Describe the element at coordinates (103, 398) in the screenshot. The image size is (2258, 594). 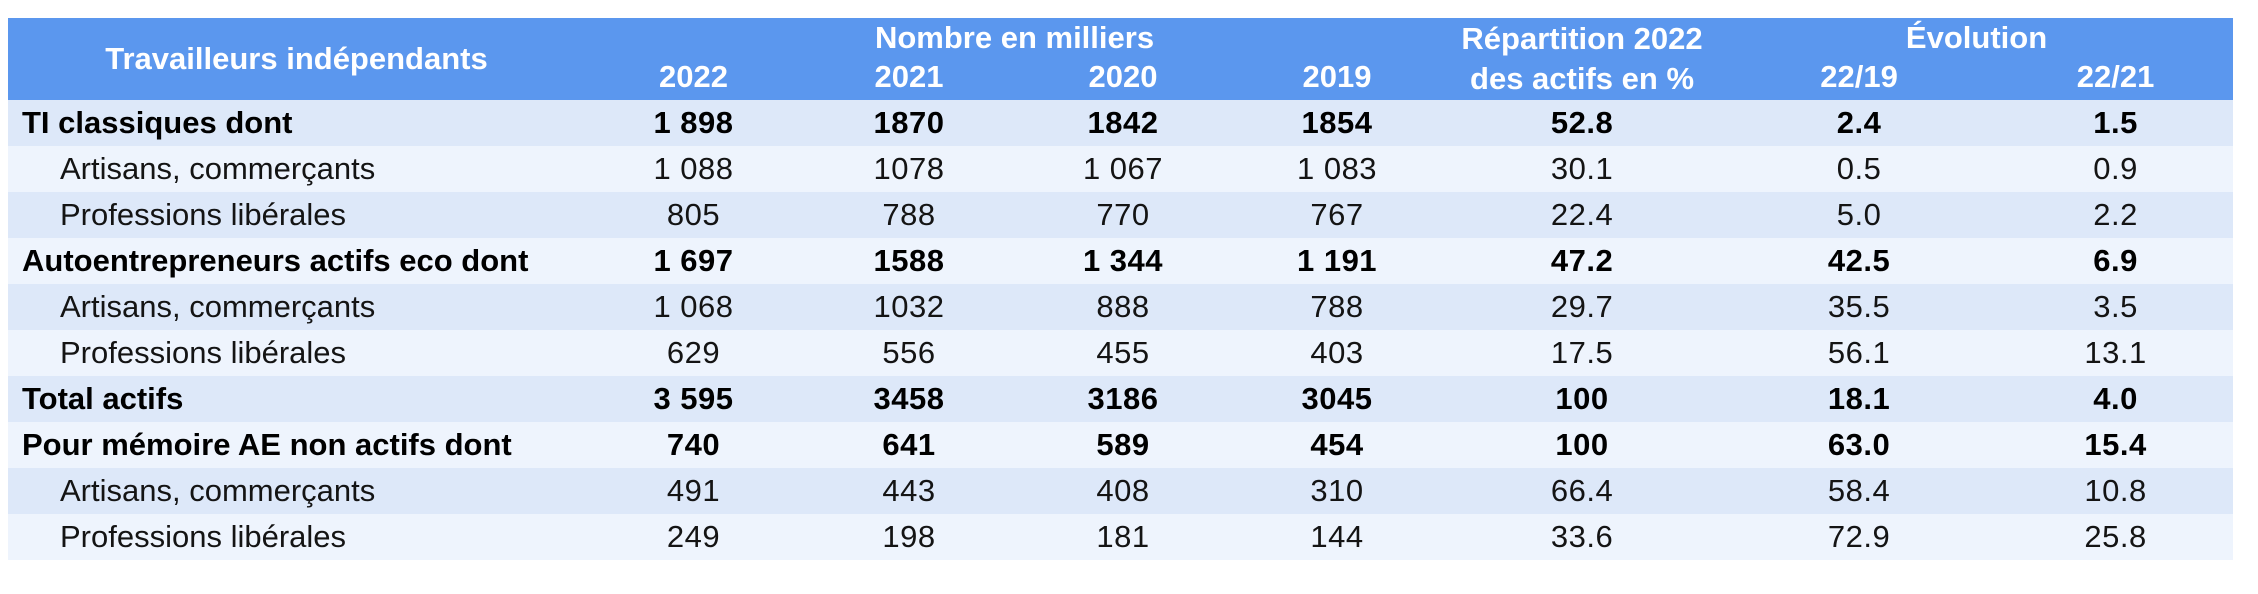
I see `row-label: Total actifs` at that location.